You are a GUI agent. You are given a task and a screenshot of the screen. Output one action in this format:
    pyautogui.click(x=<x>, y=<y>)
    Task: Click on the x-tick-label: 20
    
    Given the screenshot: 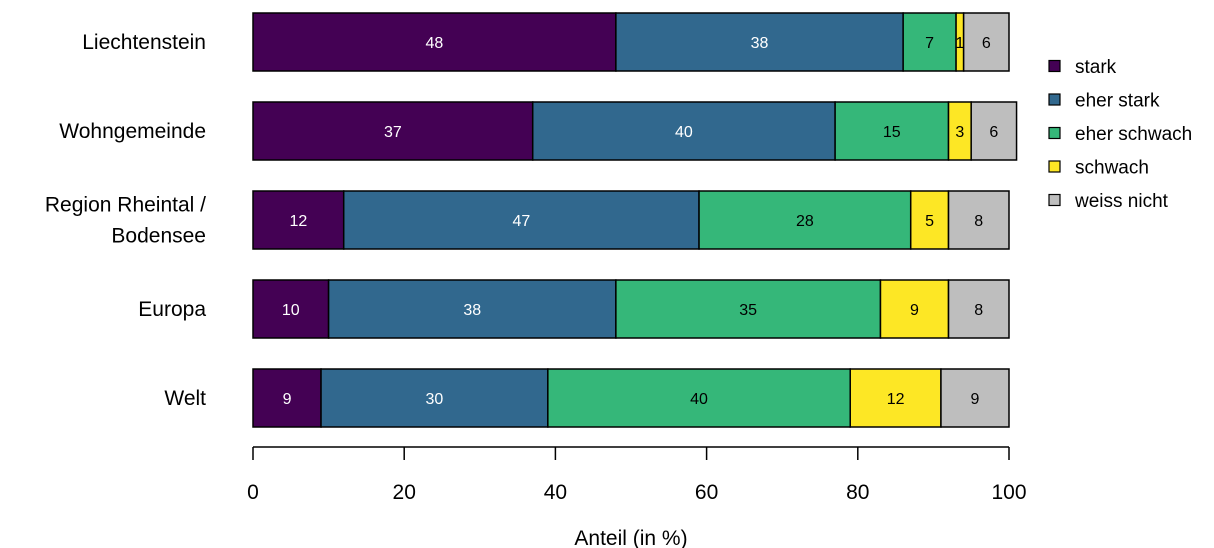 What is the action you would take?
    pyautogui.click(x=404, y=492)
    